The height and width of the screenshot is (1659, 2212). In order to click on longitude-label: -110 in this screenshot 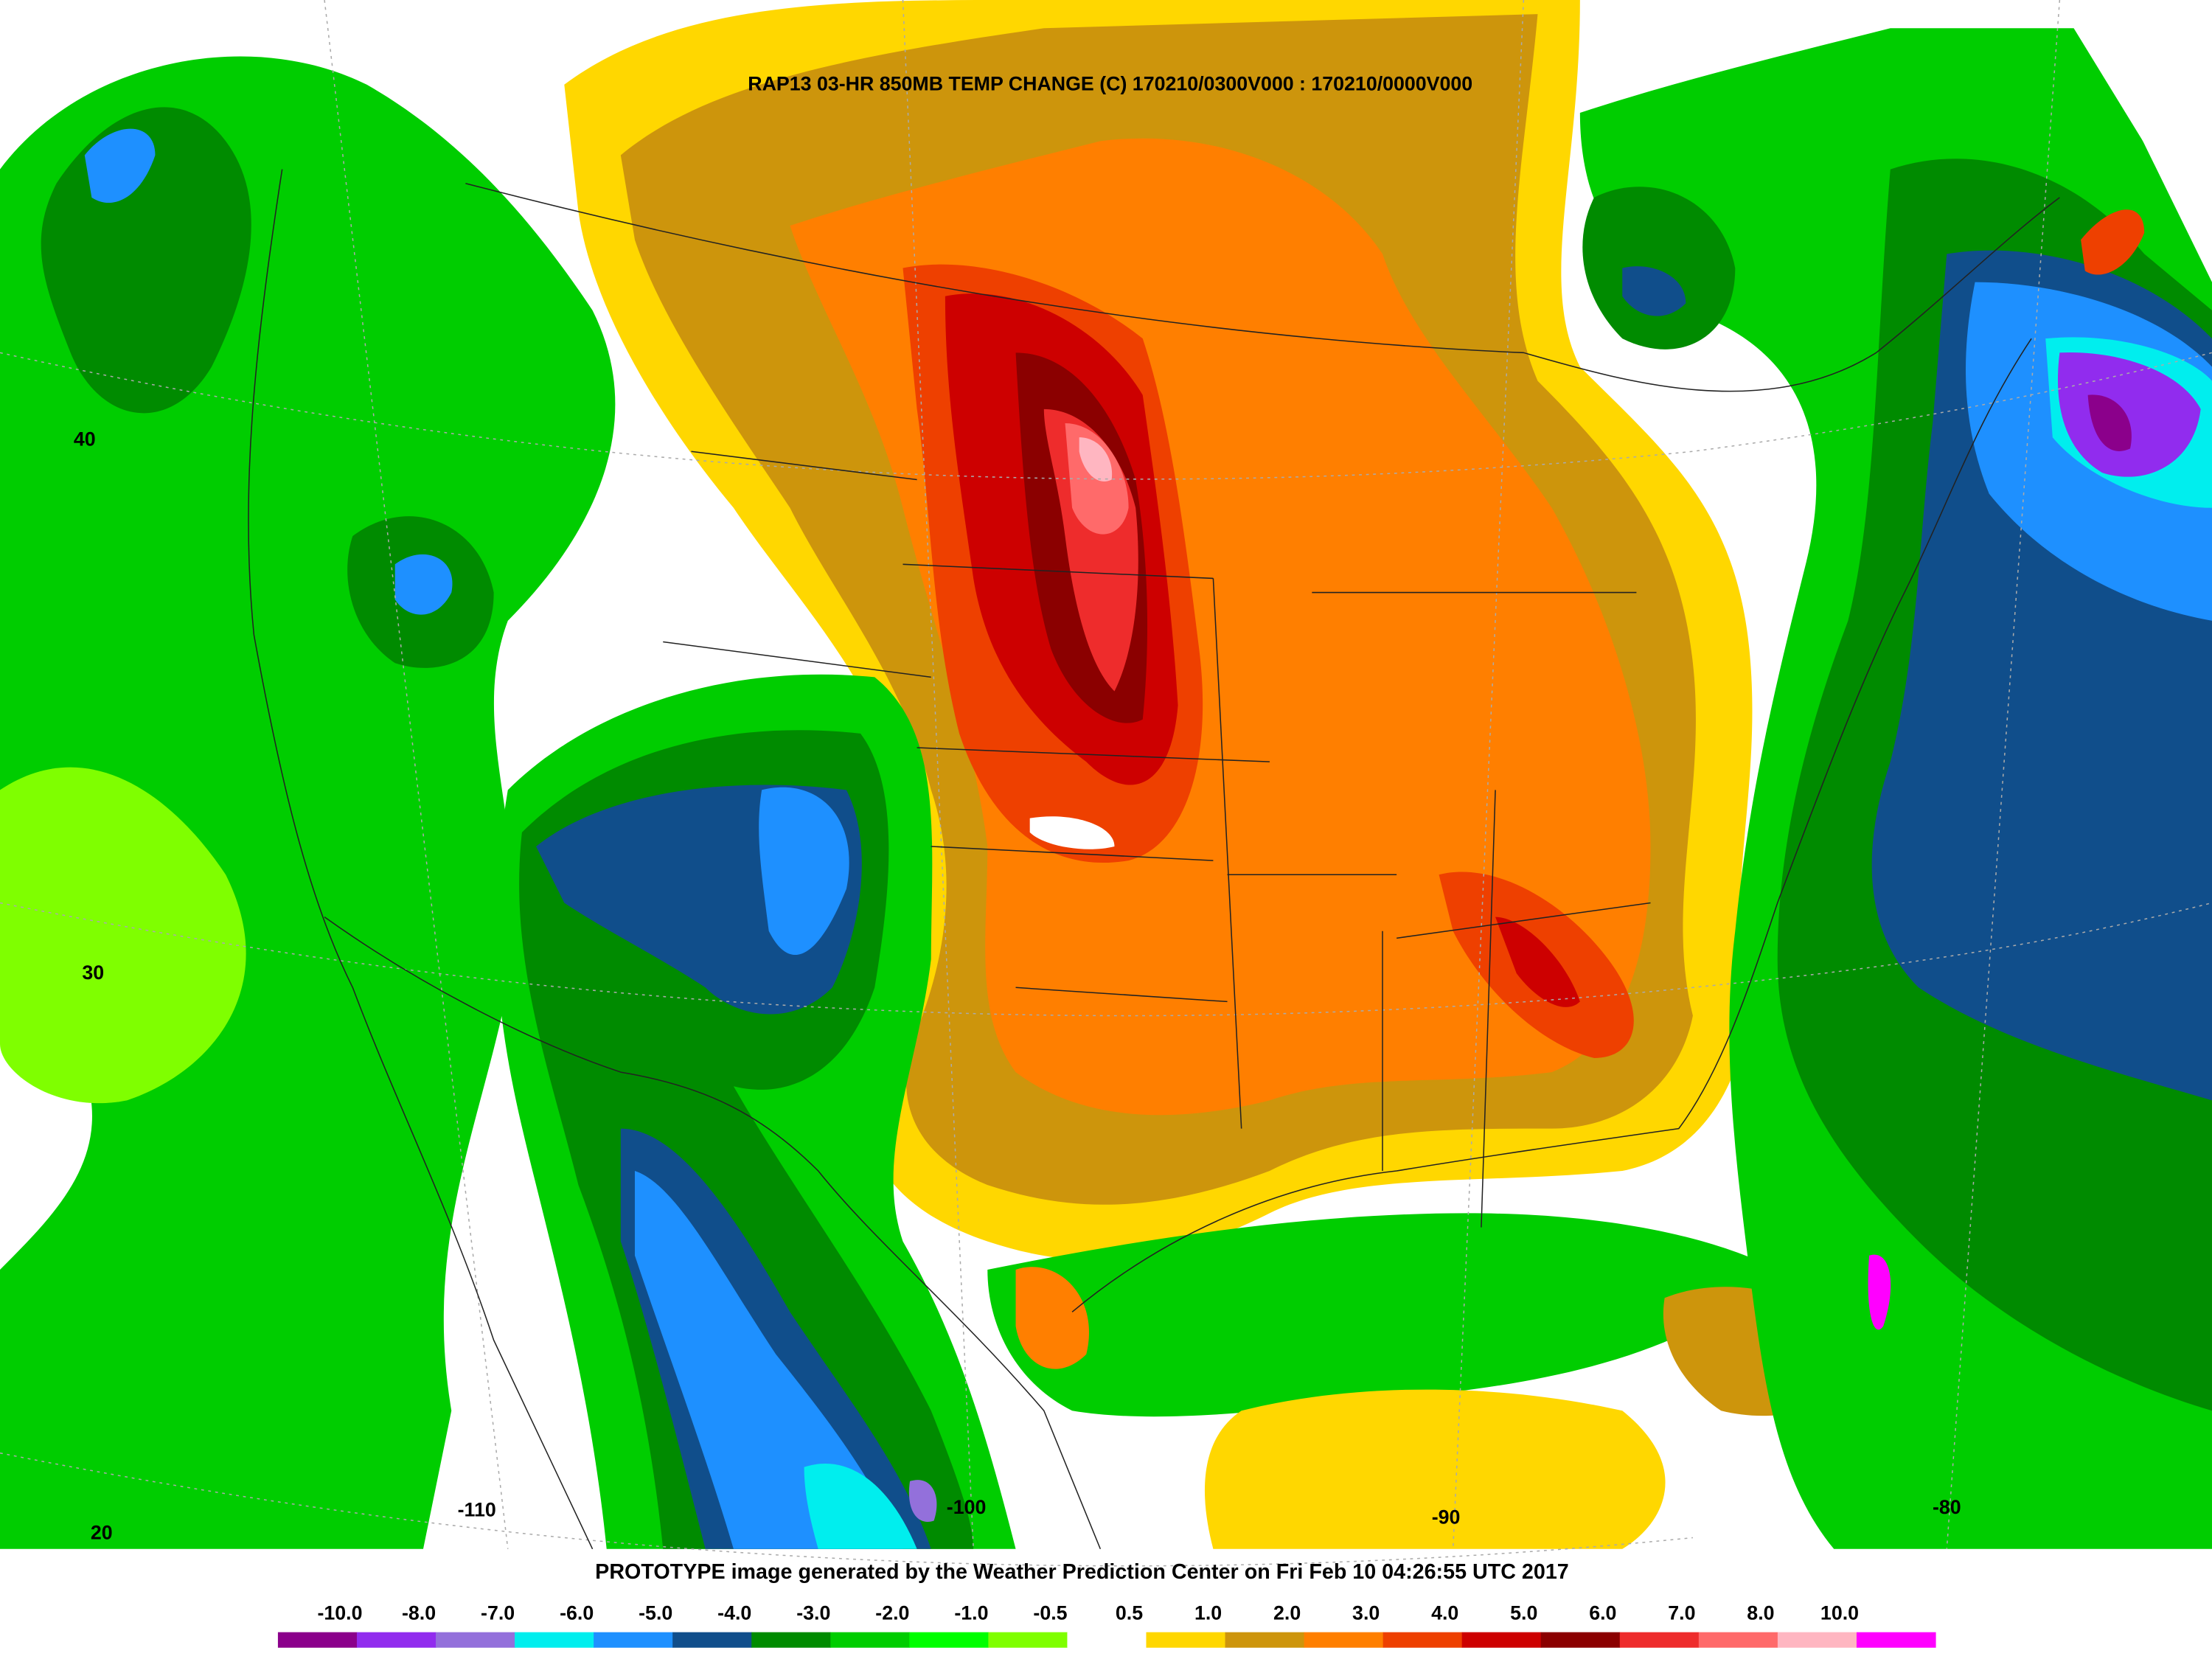, I will do `click(477, 1510)`.